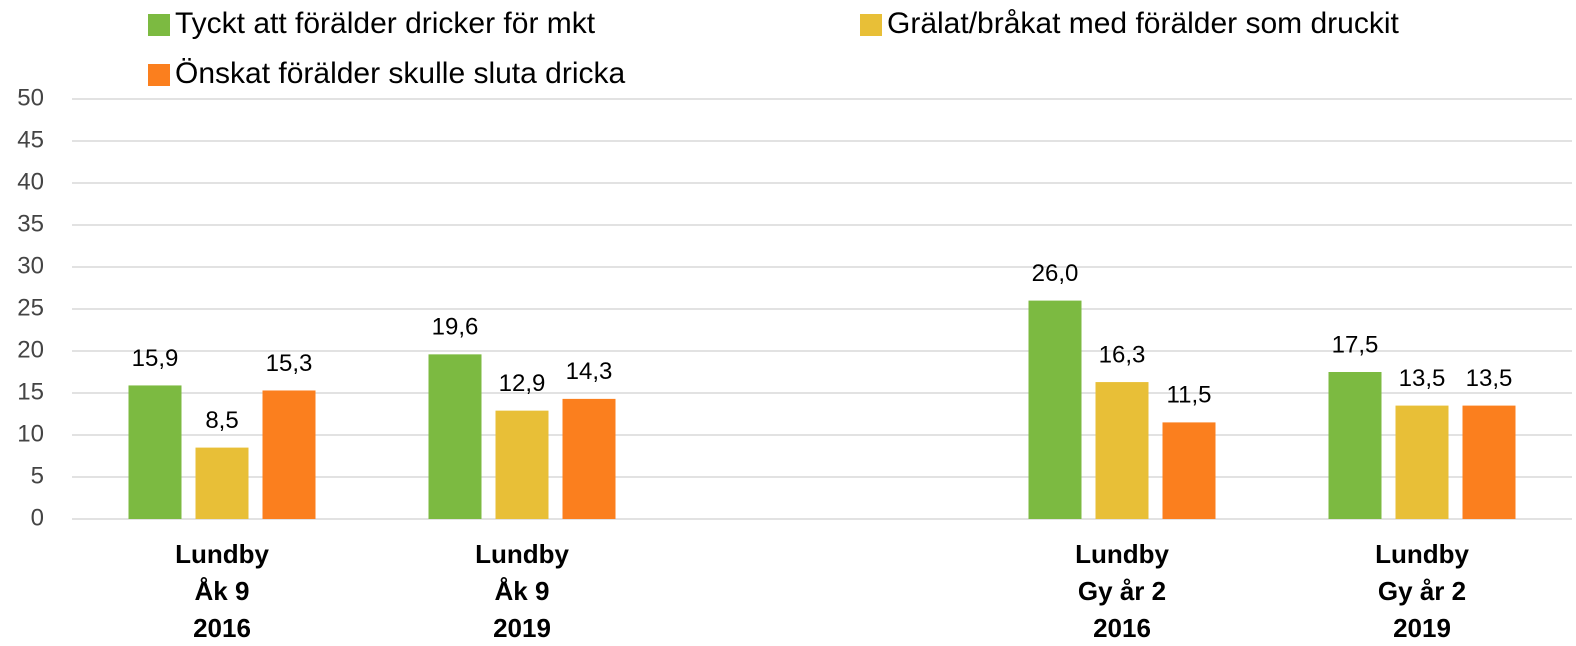 The width and height of the screenshot is (1576, 646). I want to click on data-label: 19,6, so click(455, 327).